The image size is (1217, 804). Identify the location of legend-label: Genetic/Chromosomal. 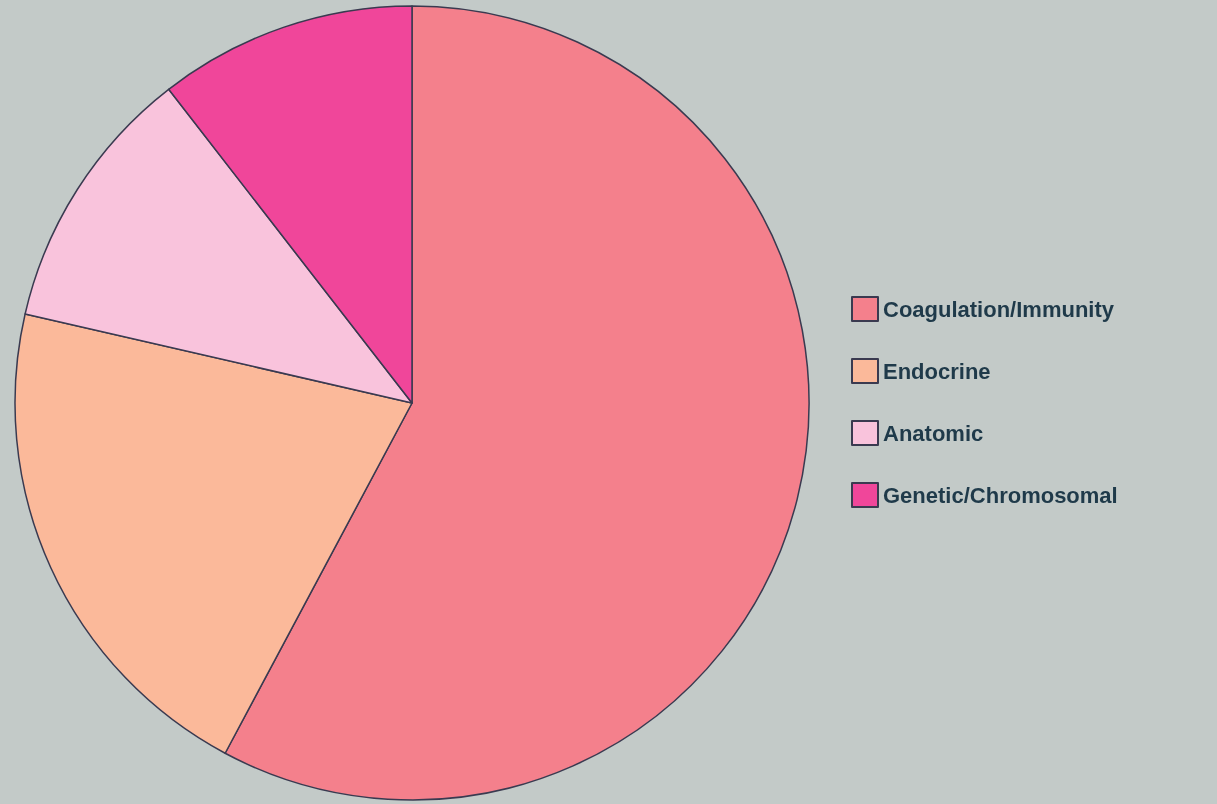
(1000, 495).